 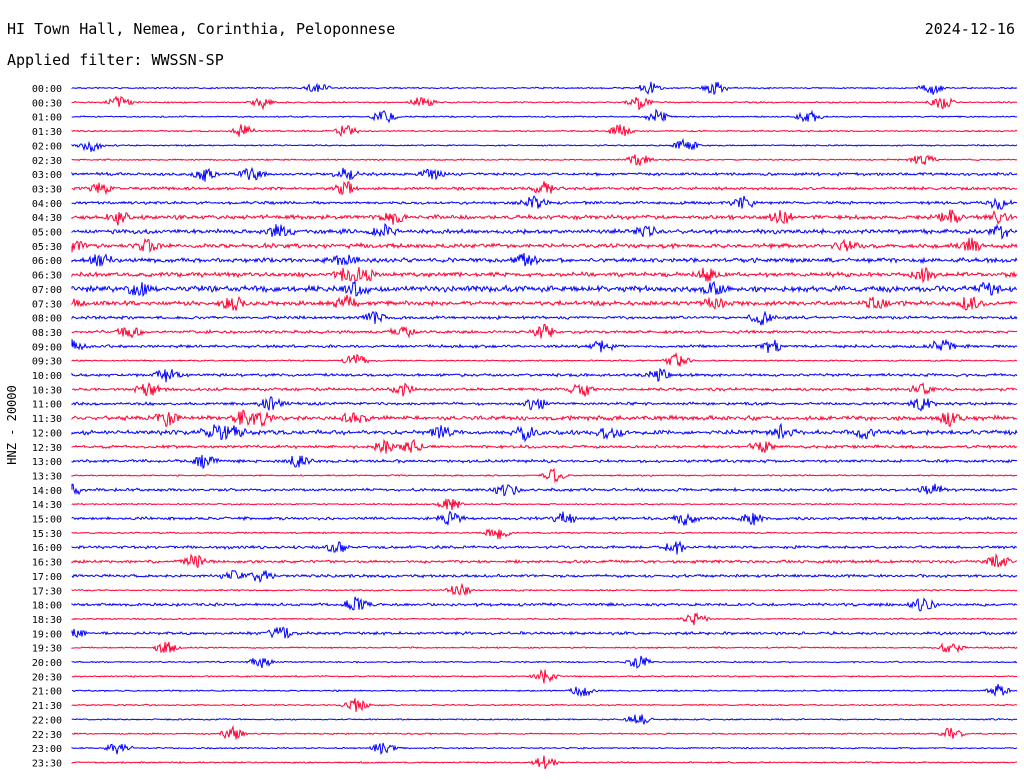 What do you see at coordinates (12, 424) in the screenshot?
I see `y-axis-label: HNZ - 20000` at bounding box center [12, 424].